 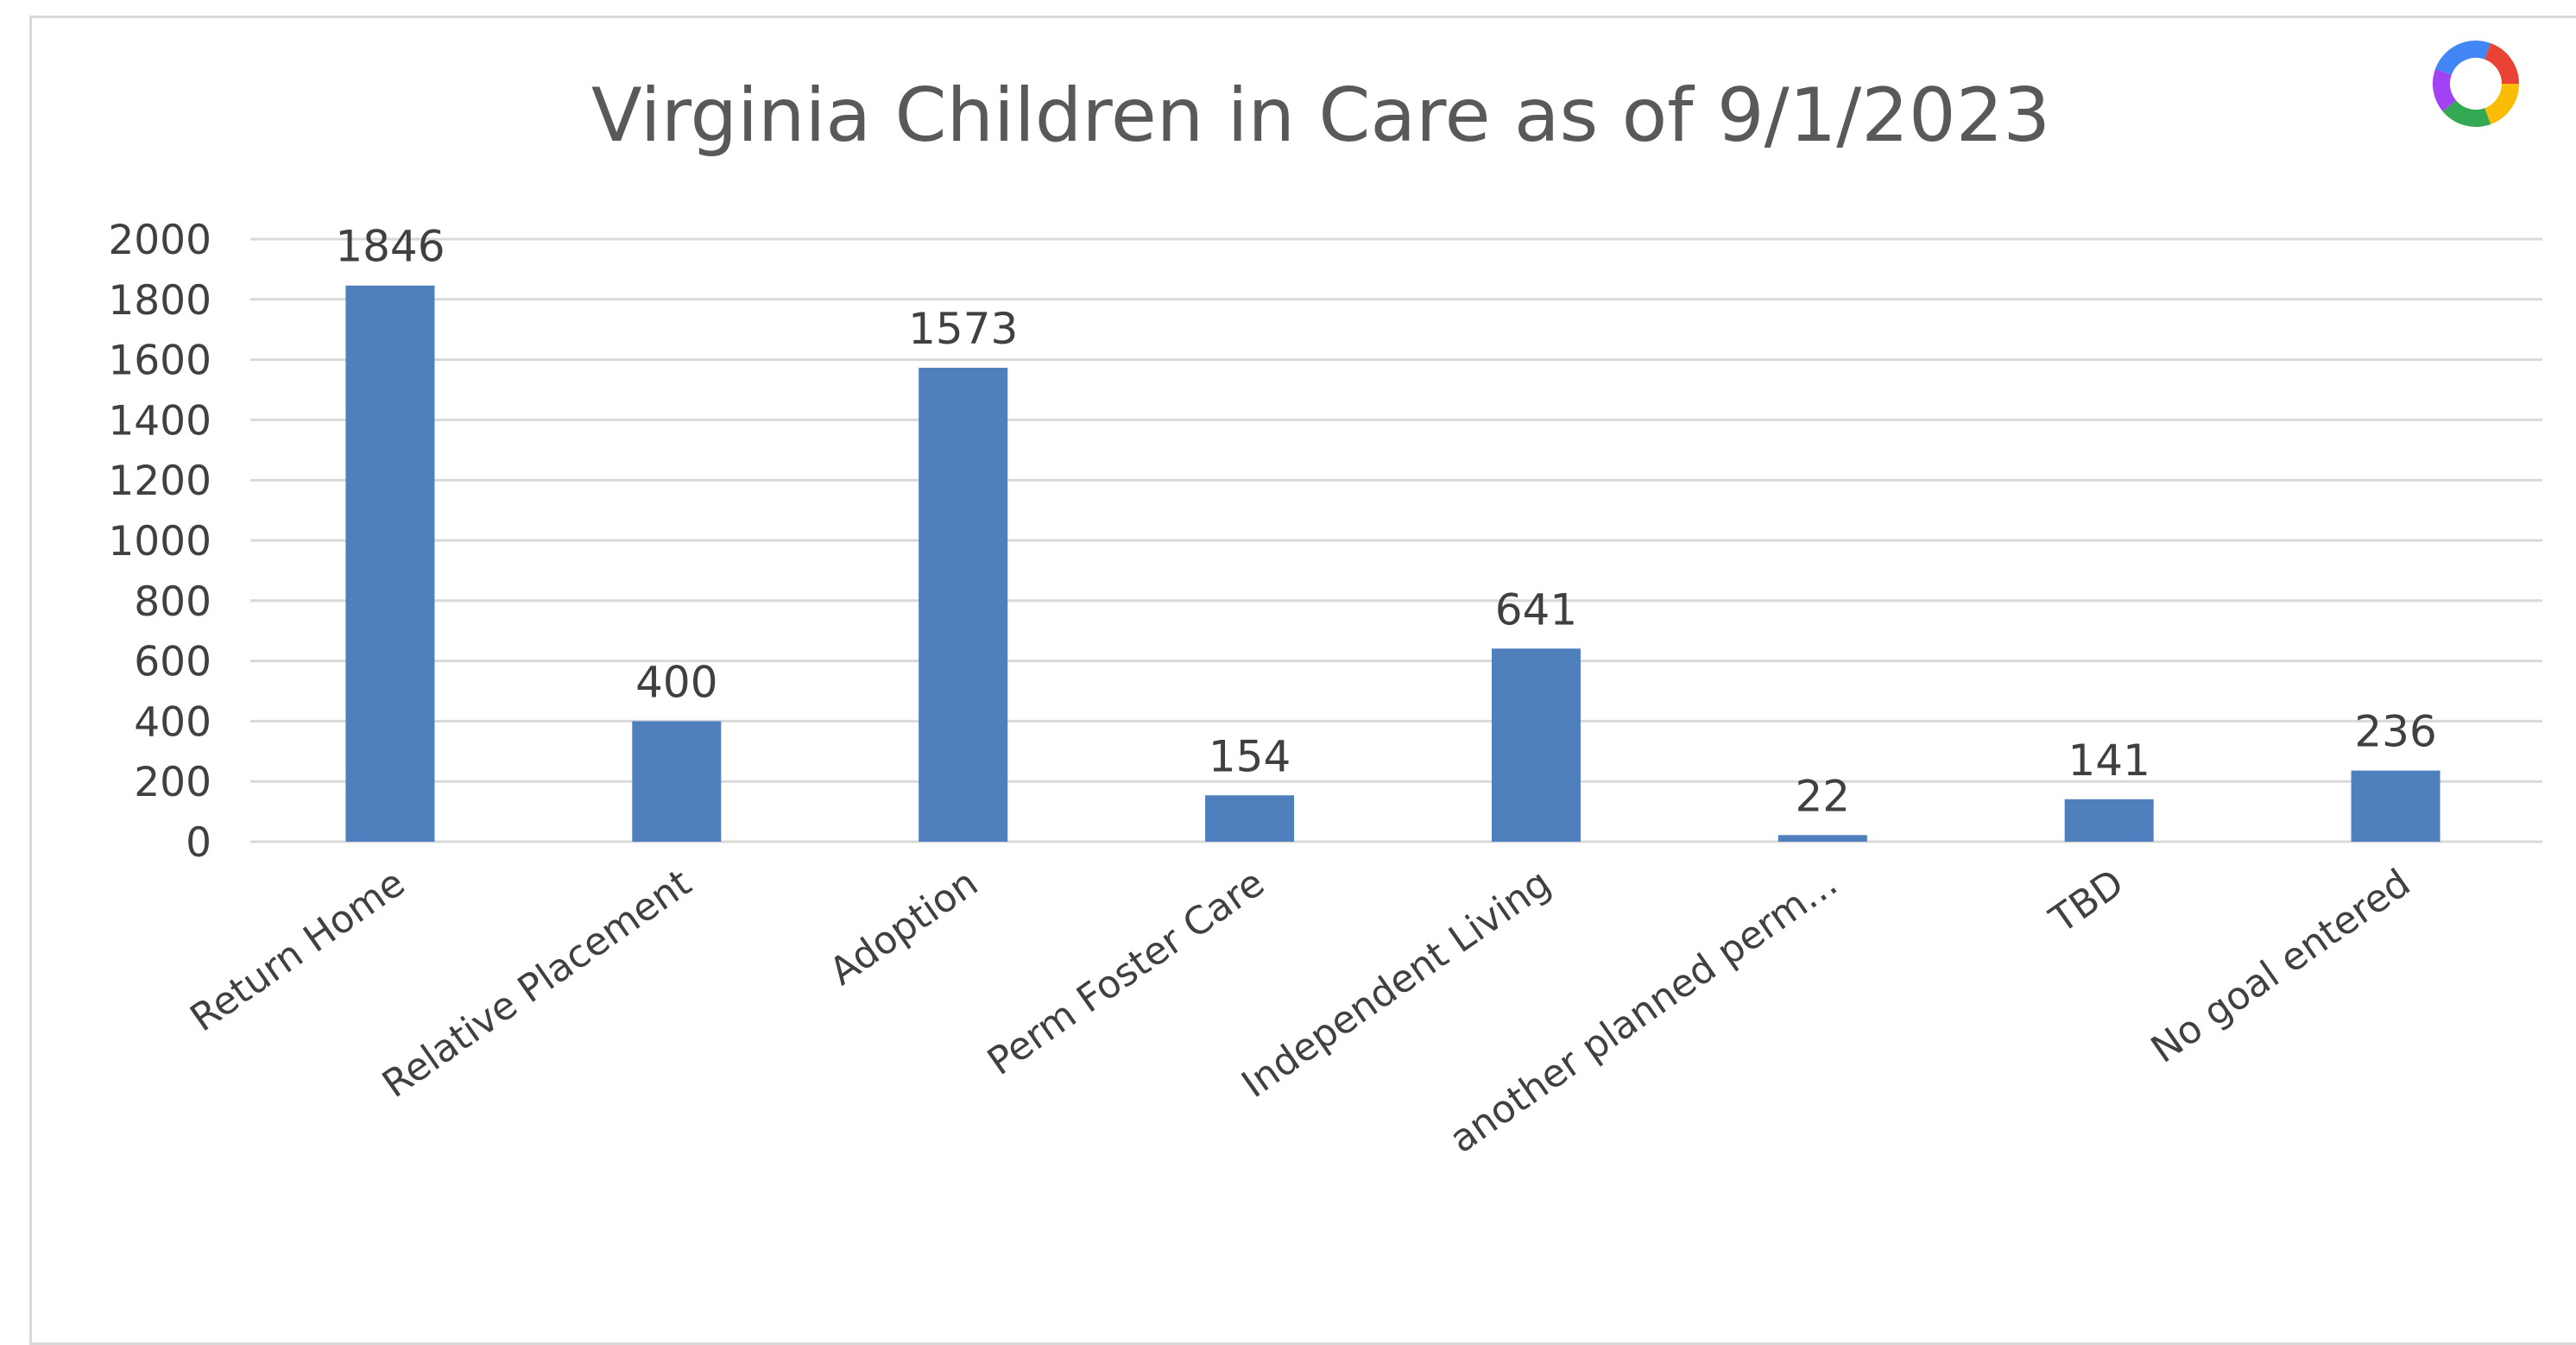 What do you see at coordinates (2476, 84) in the screenshot?
I see `multicolor-ring-logo-icon` at bounding box center [2476, 84].